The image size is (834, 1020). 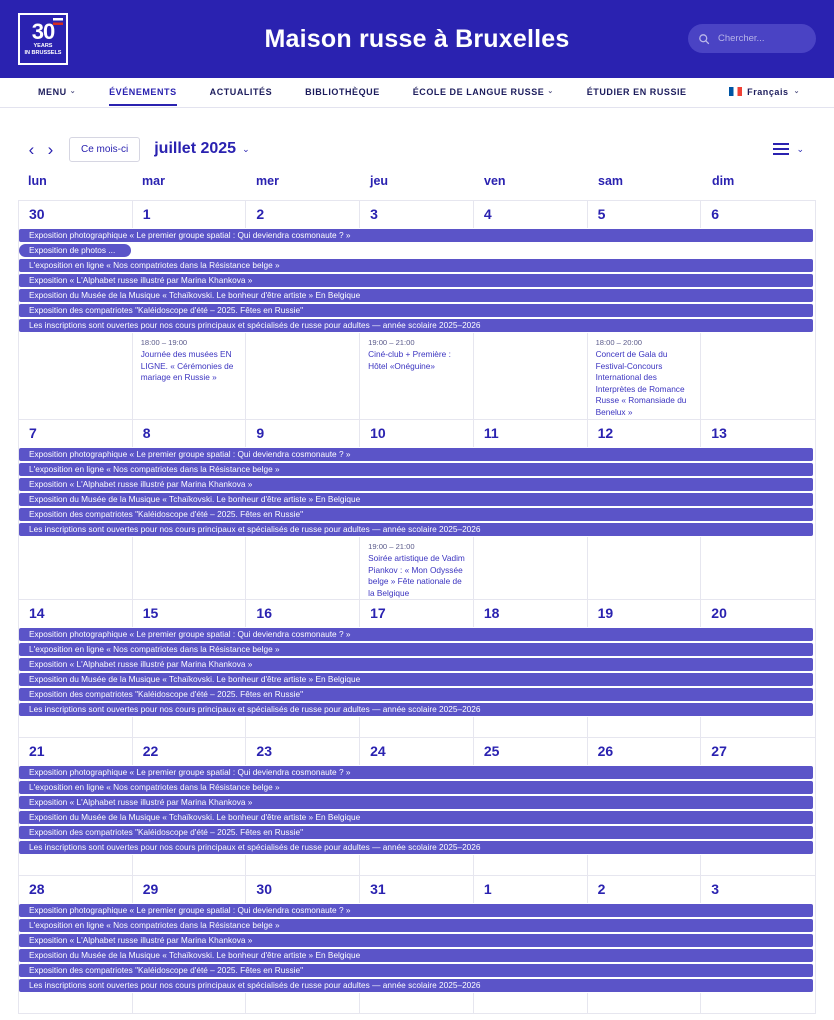 What do you see at coordinates (645, 433) in the screenshot?
I see `day-cell-header: 12` at bounding box center [645, 433].